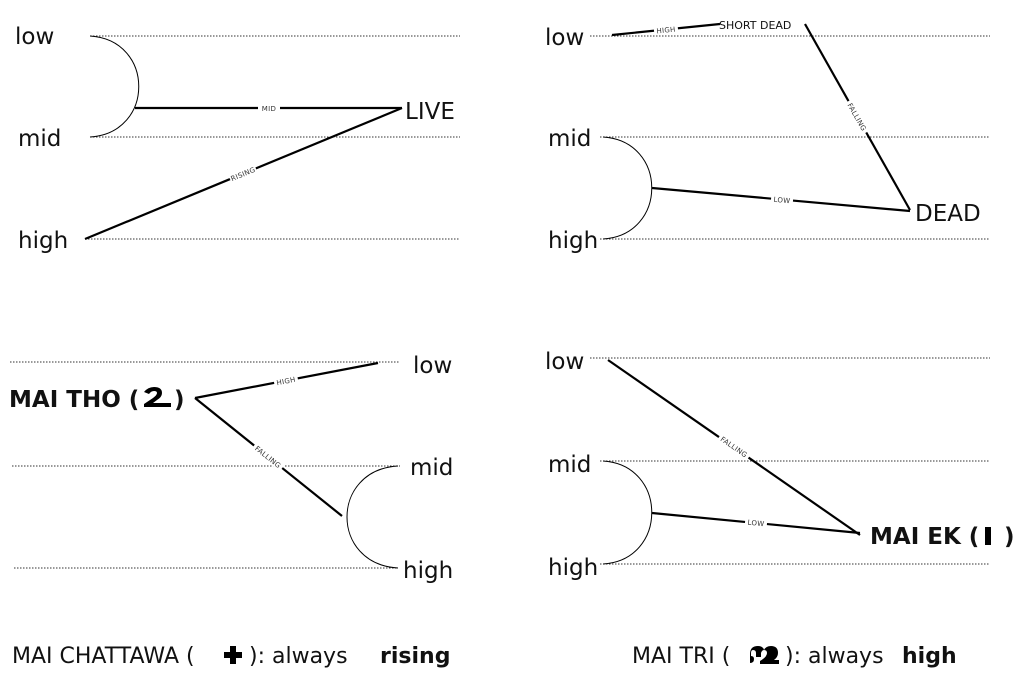  What do you see at coordinates (415, 656) in the screenshot?
I see `caption-emphasis: rising` at bounding box center [415, 656].